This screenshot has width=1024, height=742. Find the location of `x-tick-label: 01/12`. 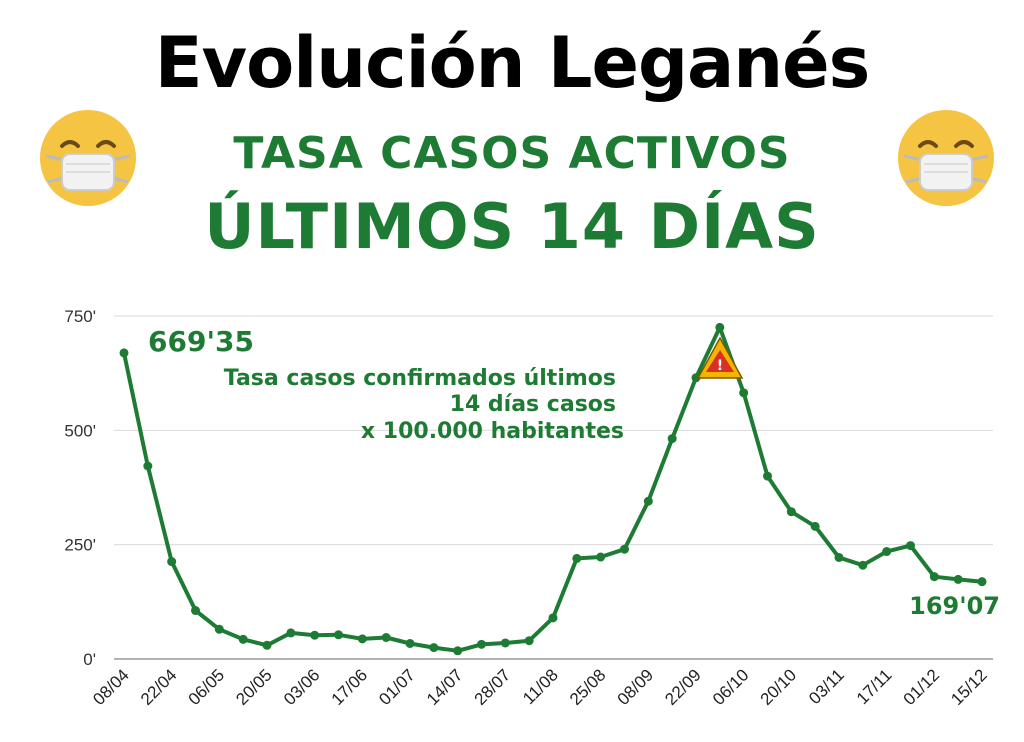

x-tick-label: 01/12 is located at coordinates (922, 687).